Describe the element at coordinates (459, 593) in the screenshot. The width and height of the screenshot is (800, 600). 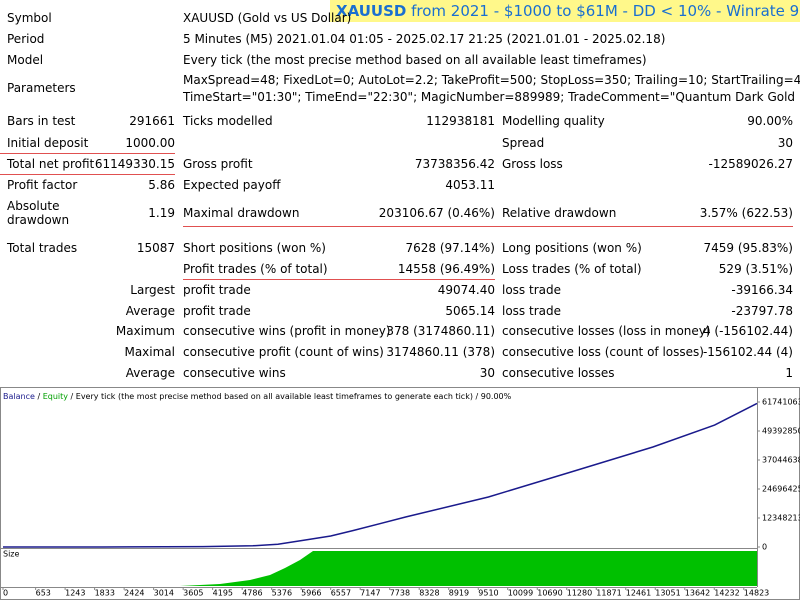
I see `x-tick-label: 8919` at that location.